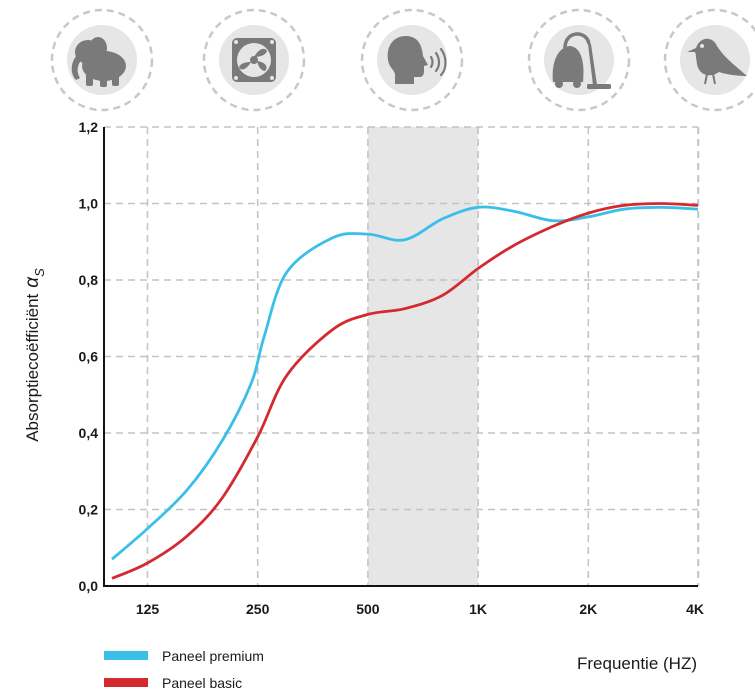 The width and height of the screenshot is (755, 692). Describe the element at coordinates (184, 669) in the screenshot. I see `legend: Paneel premium Paneel basic` at that location.